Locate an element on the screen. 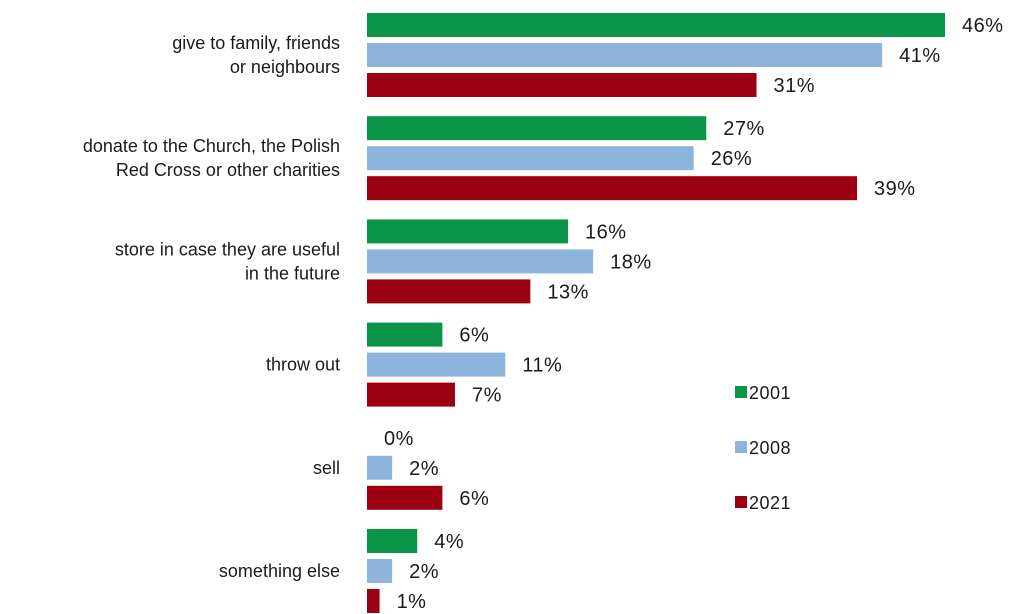 This screenshot has width=1021, height=614. bar-2021-store-in-case-they-are-useful-in-the-future is located at coordinates (449, 291).